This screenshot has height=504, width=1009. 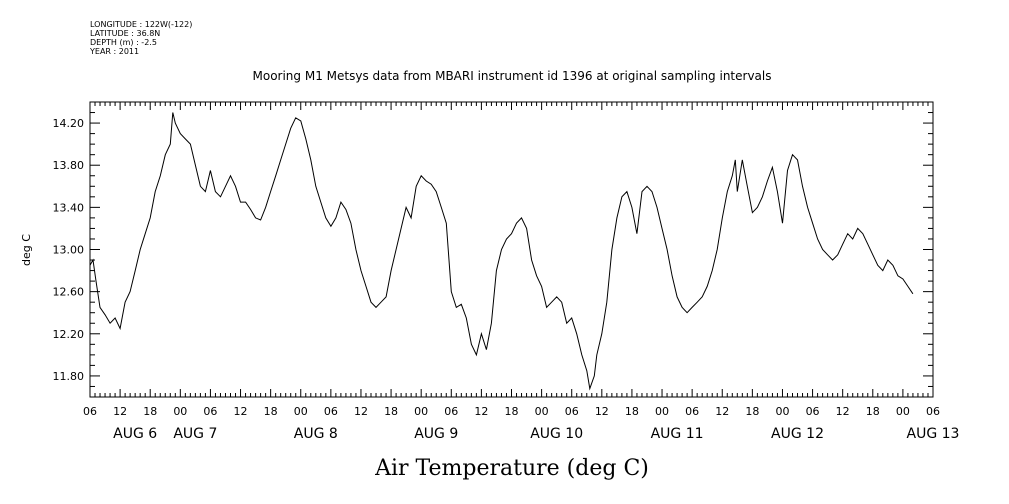 What do you see at coordinates (436, 434) in the screenshot?
I see `x-day-label: AUG 9` at bounding box center [436, 434].